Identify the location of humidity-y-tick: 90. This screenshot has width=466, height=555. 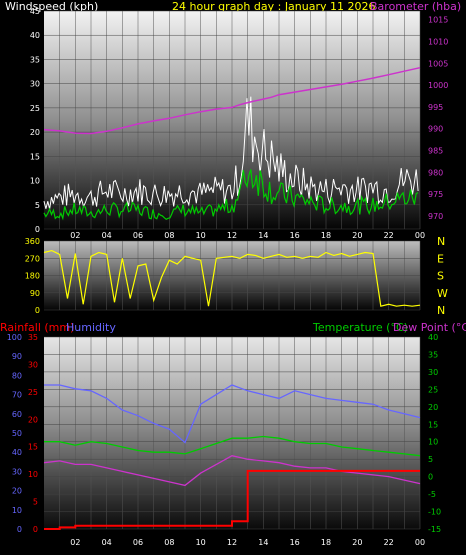
(17, 356).